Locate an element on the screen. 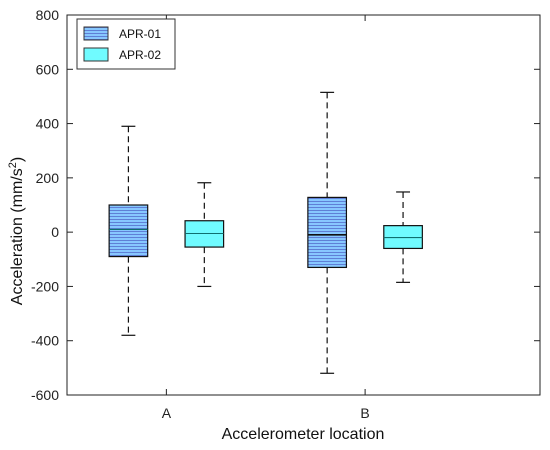 The image size is (550, 450). box-apr-01-b is located at coordinates (327, 232).